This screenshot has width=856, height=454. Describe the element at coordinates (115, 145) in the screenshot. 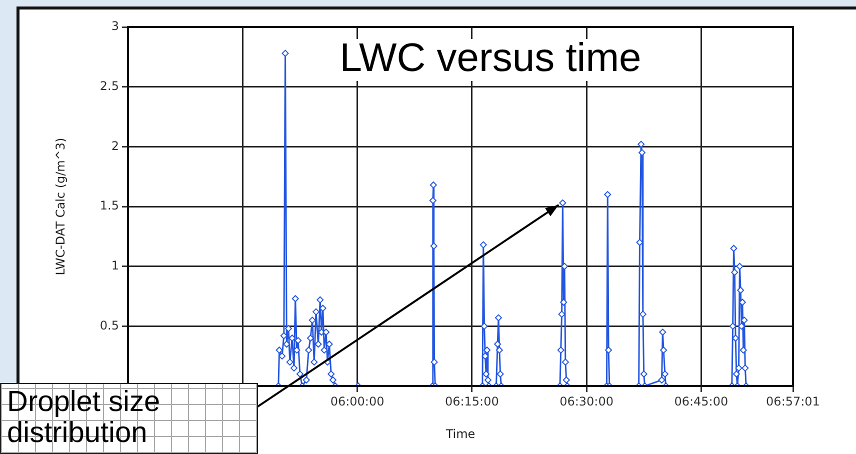

I see `y-tick-label: 2` at that location.